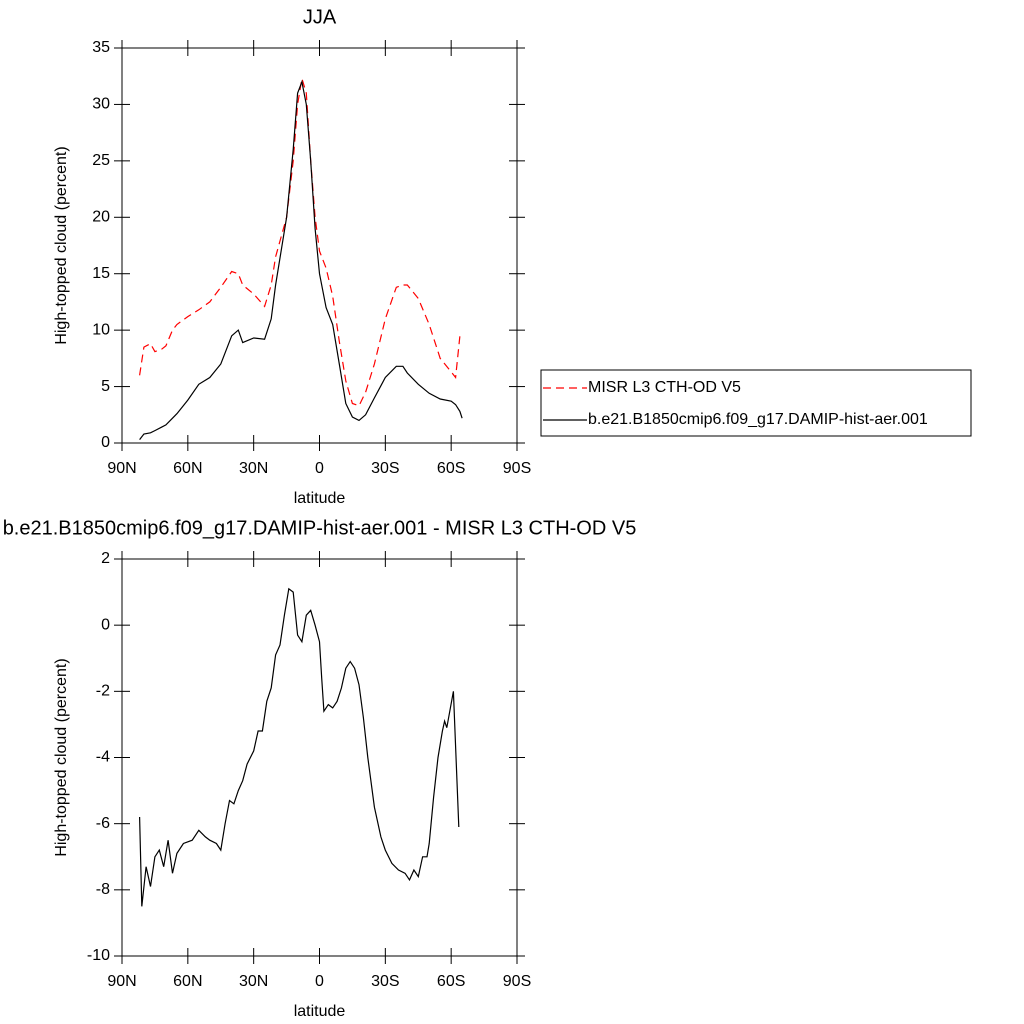  What do you see at coordinates (98, 955) in the screenshot?
I see `y-tick-label: -10` at bounding box center [98, 955].